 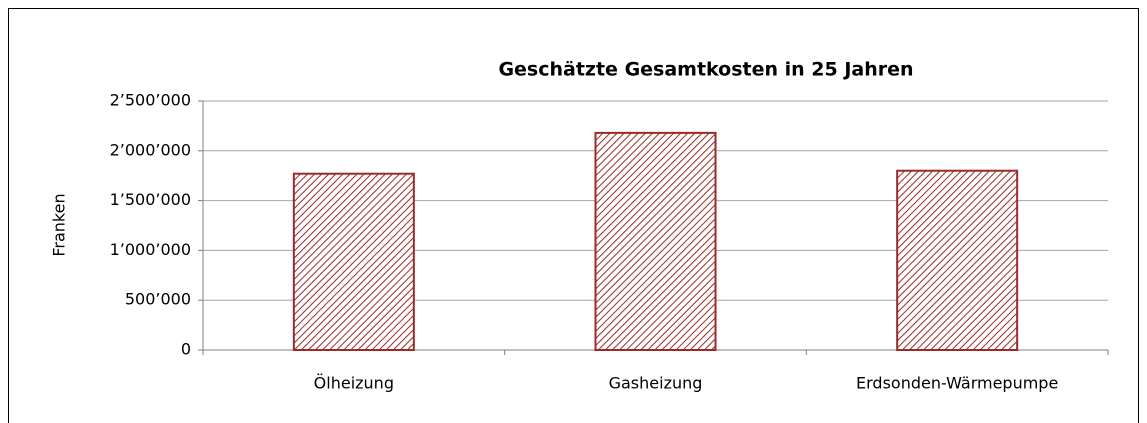 What do you see at coordinates (150, 100) in the screenshot?
I see `y-tick-label: 2’500’000` at bounding box center [150, 100].